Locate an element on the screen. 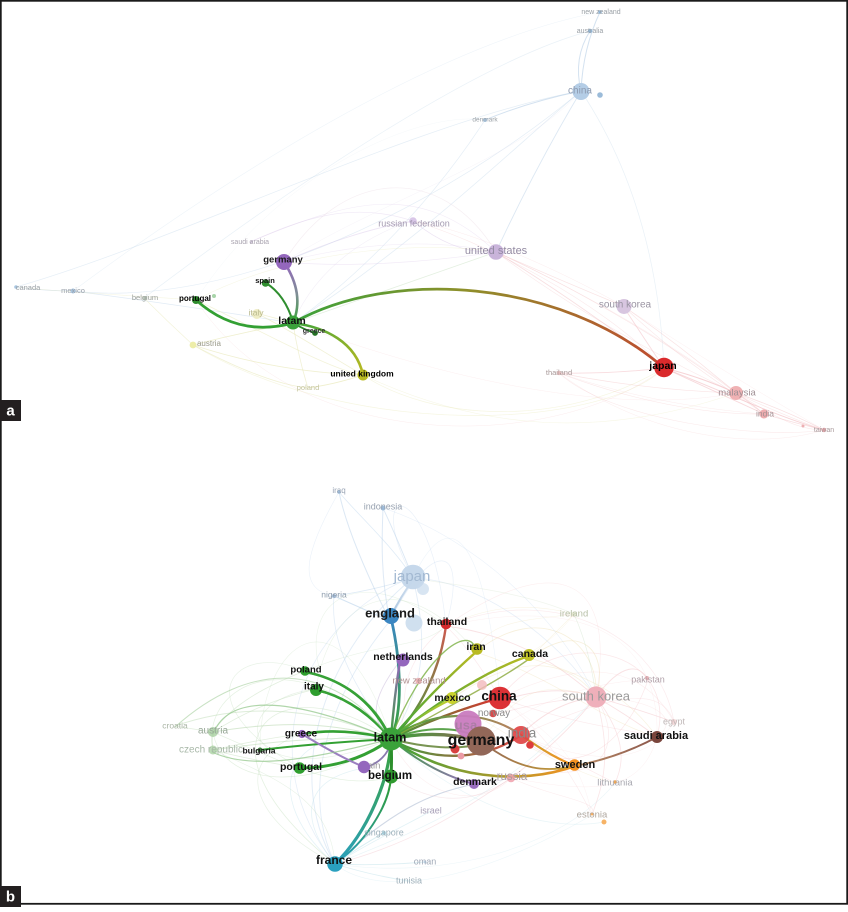 The image size is (848, 912). svg-text: russia is located at coordinates (512, 777).